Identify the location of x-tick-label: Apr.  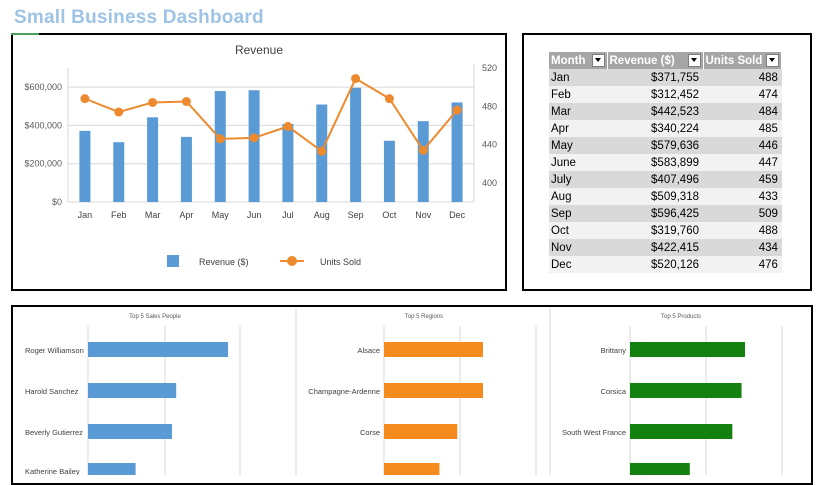
(186, 215).